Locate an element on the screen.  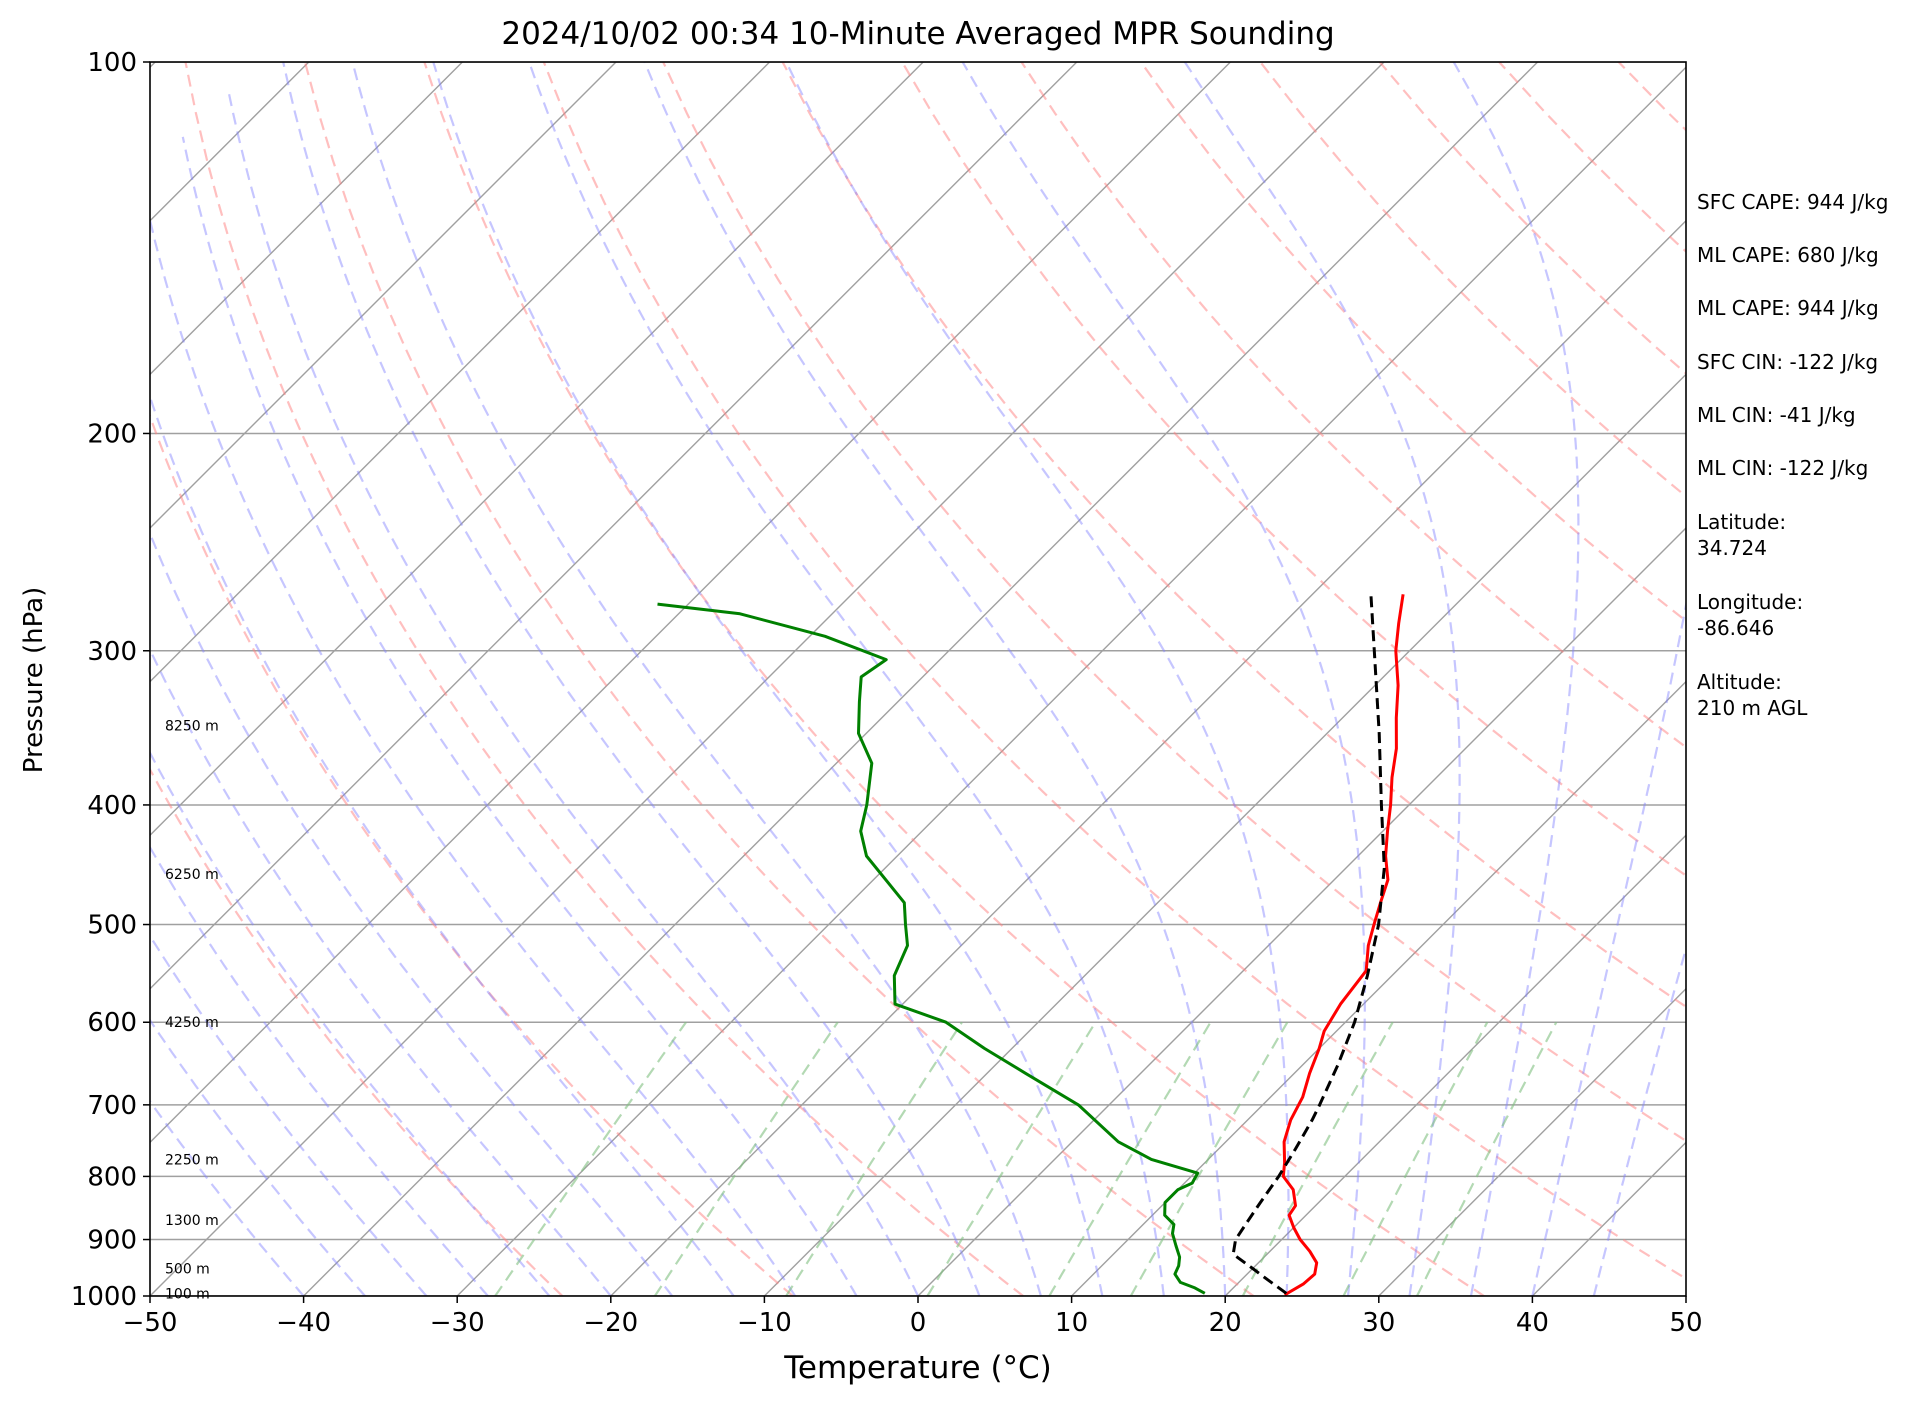
x-tick-label: −20 is located at coordinates (610, 1323).